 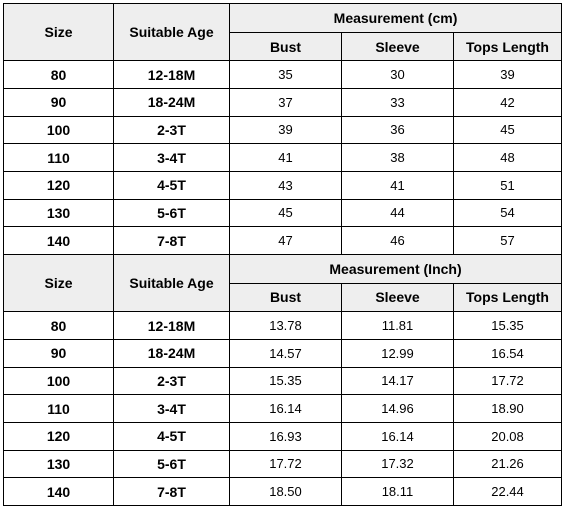 What do you see at coordinates (395, 268) in the screenshot?
I see `header-measurement-group: Measurement (Inch)` at bounding box center [395, 268].